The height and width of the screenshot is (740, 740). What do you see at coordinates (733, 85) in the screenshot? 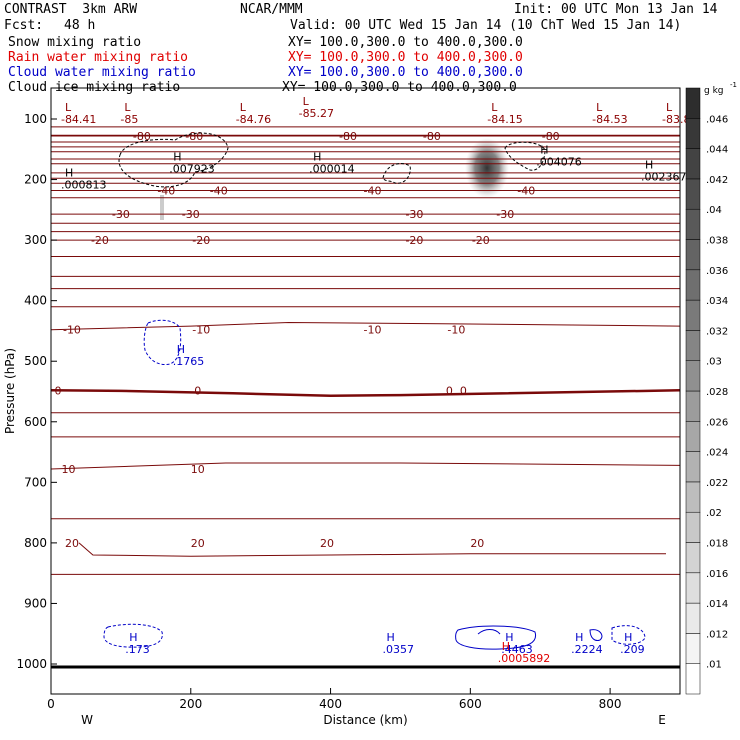
I see `colorbar-unit-exponent: -1` at bounding box center [733, 85].